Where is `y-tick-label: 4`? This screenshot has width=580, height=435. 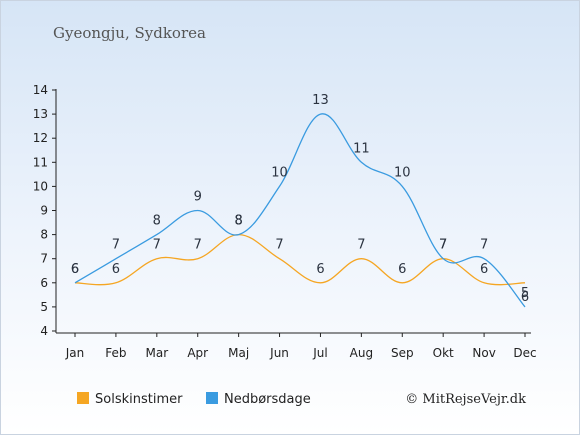 y-tick-label: 4 is located at coordinates (44, 331).